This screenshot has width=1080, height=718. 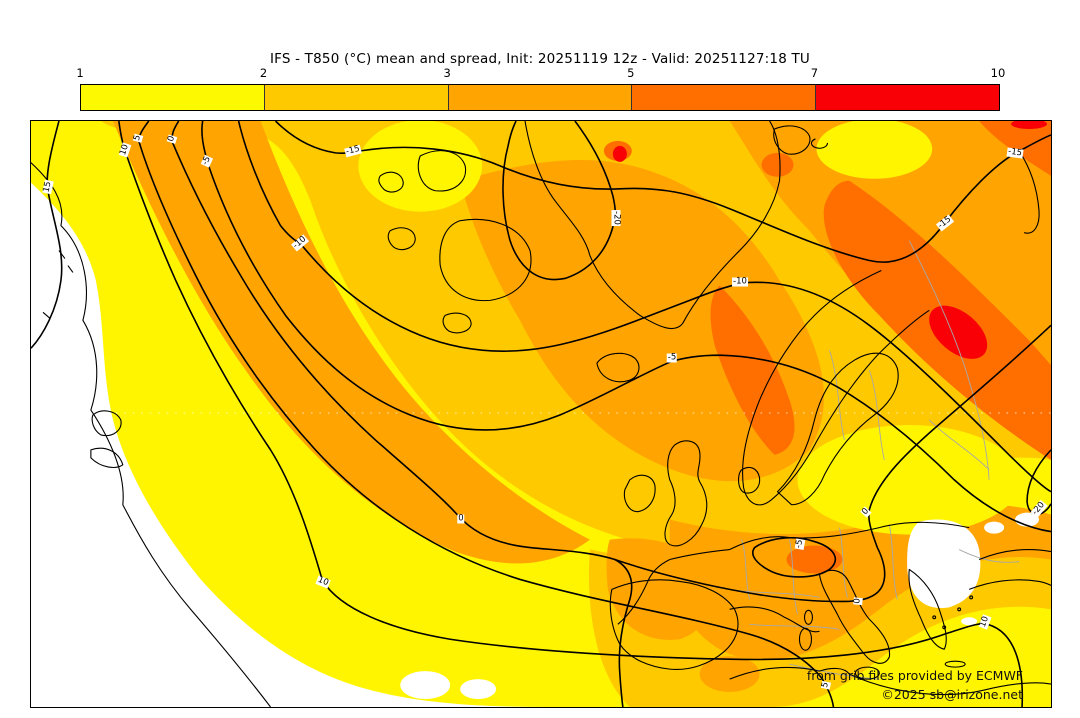 I want to click on attribution-copyright: ©2025 sb@irizone.net, so click(x=952, y=694).